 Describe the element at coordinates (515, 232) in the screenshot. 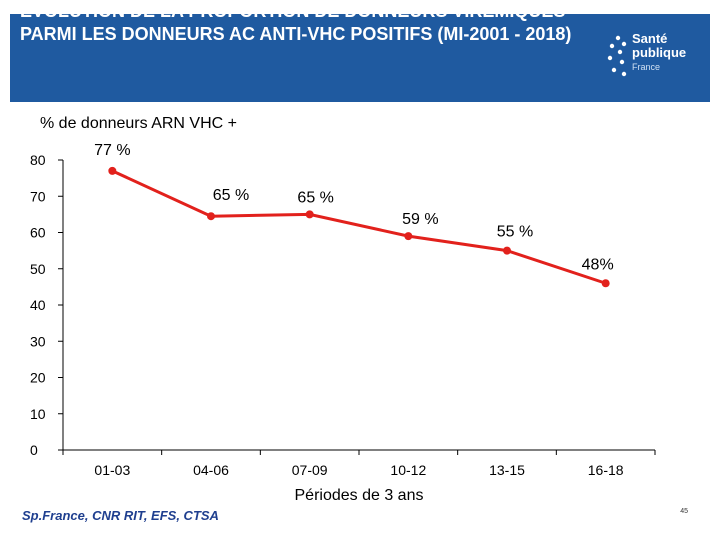

I see `data-label: 55 %` at that location.